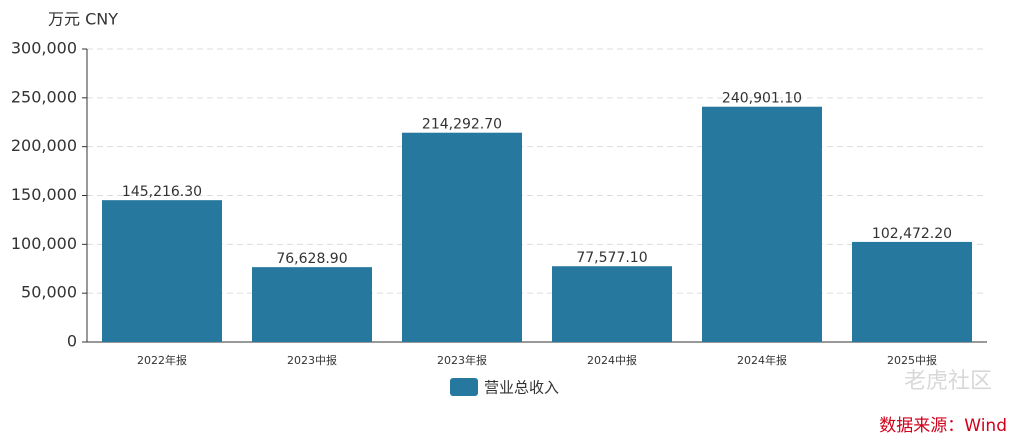 The width and height of the screenshot is (1013, 442). What do you see at coordinates (83, 19) in the screenshot?
I see `unit-label: 万元 CNY` at bounding box center [83, 19].